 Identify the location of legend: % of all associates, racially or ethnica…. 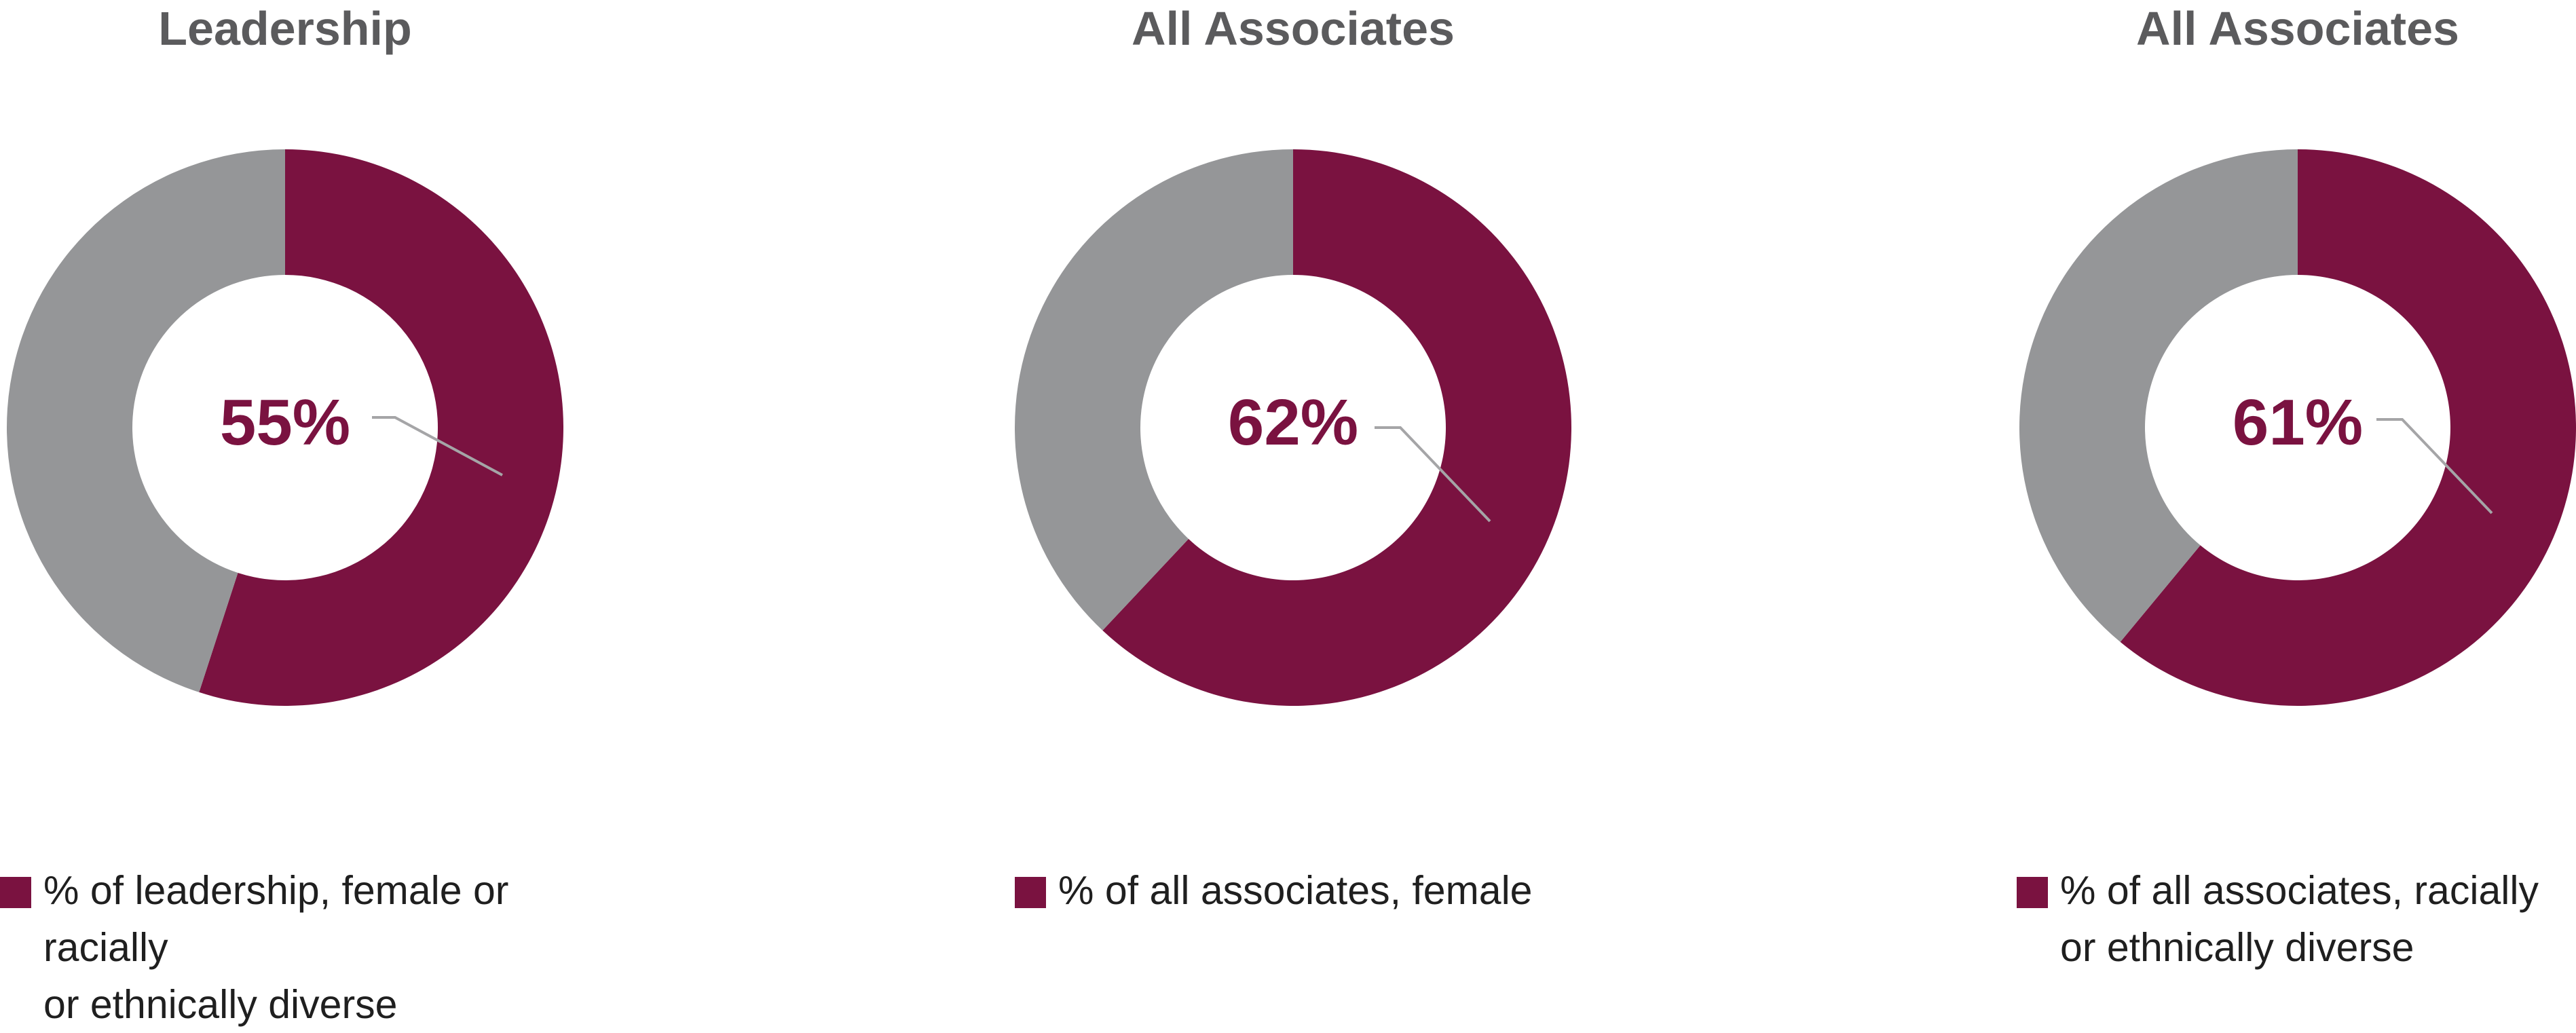
(2278, 919).